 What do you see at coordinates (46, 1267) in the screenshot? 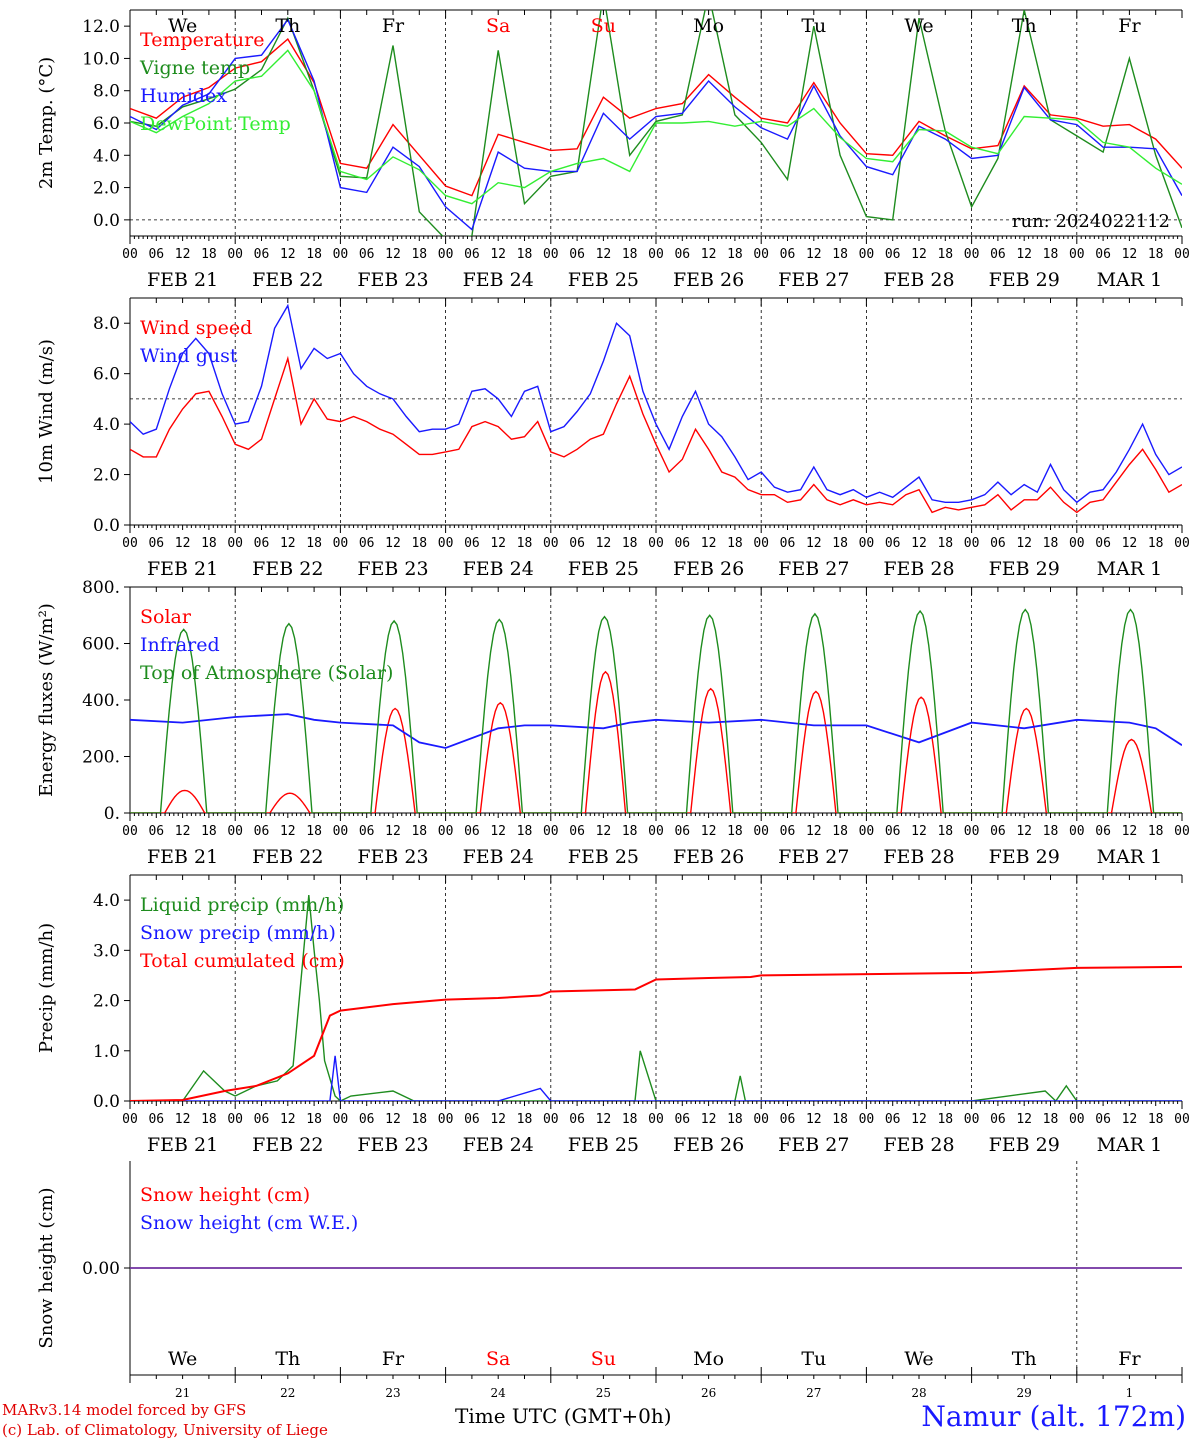
I see `y-axis-title: Snow height (cm)` at bounding box center [46, 1267].